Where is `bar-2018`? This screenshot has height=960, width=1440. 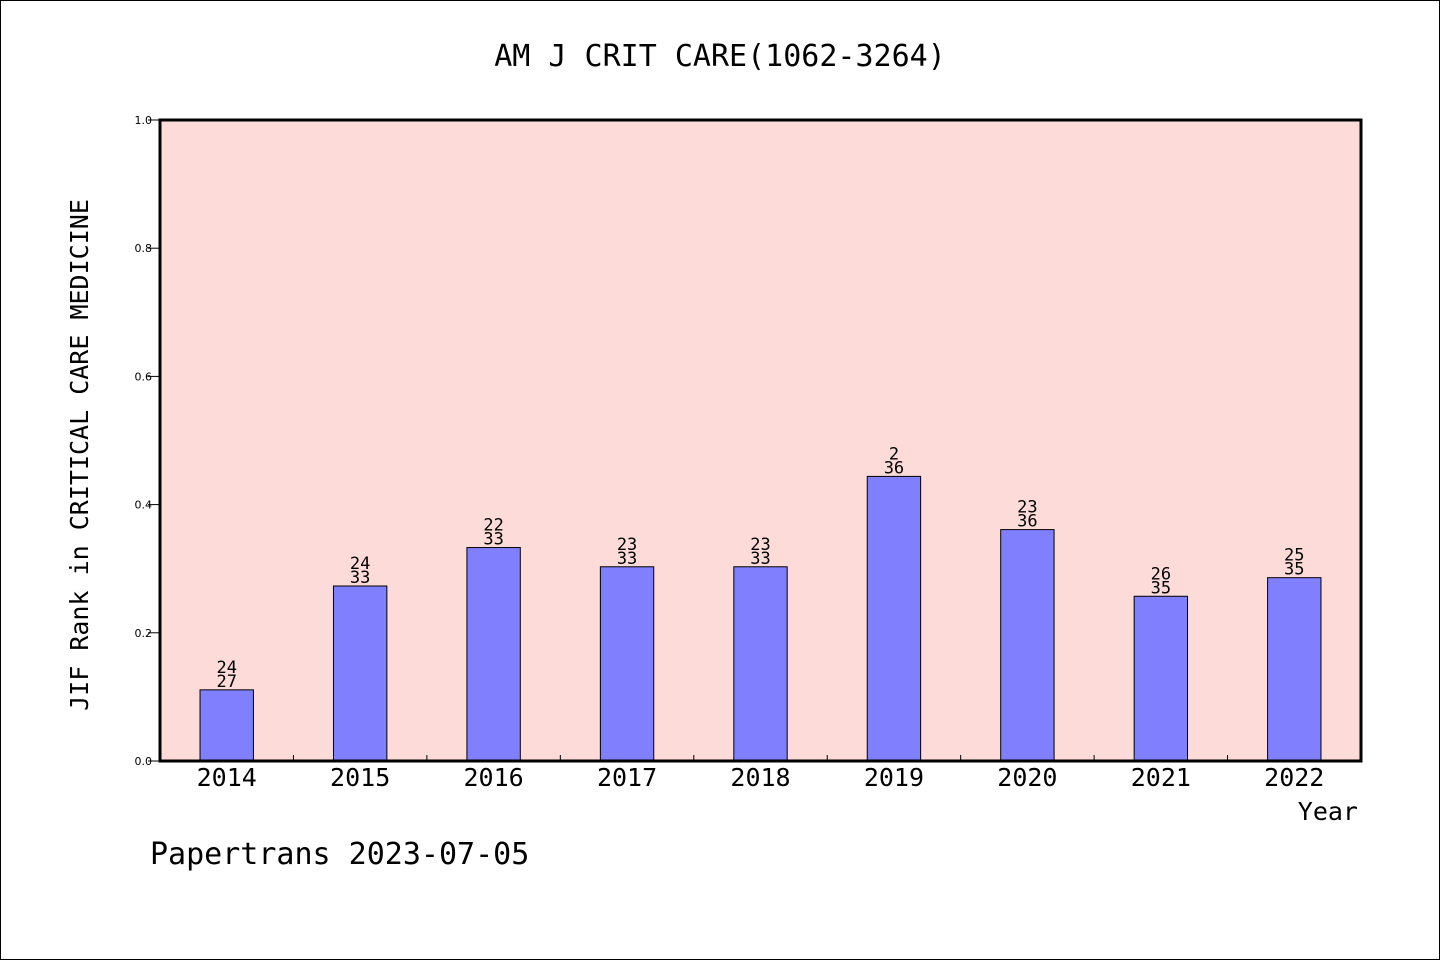 bar-2018 is located at coordinates (760, 664).